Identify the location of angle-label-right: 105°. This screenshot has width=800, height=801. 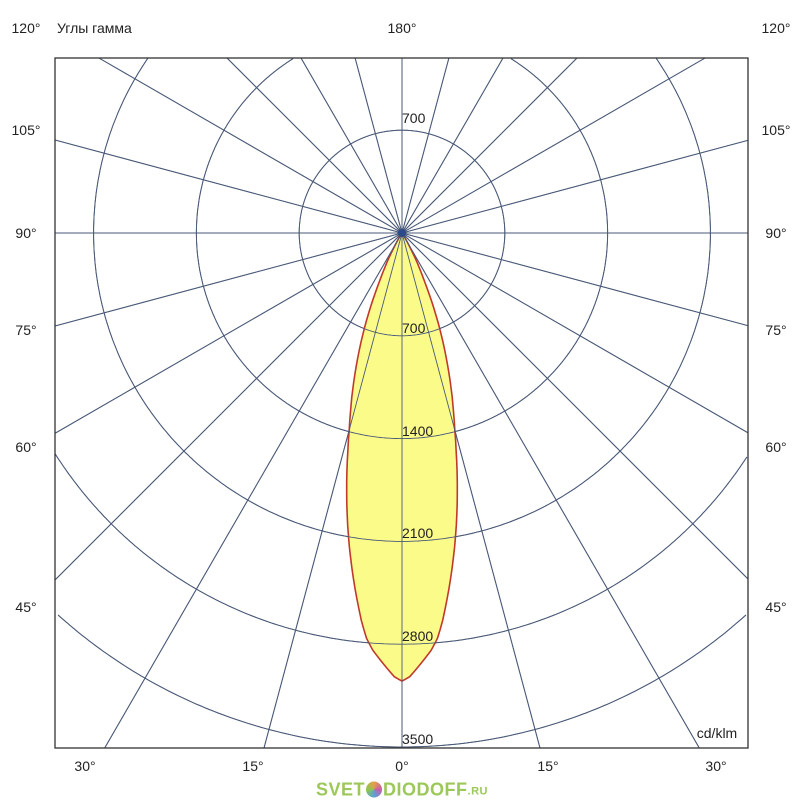
(776, 130).